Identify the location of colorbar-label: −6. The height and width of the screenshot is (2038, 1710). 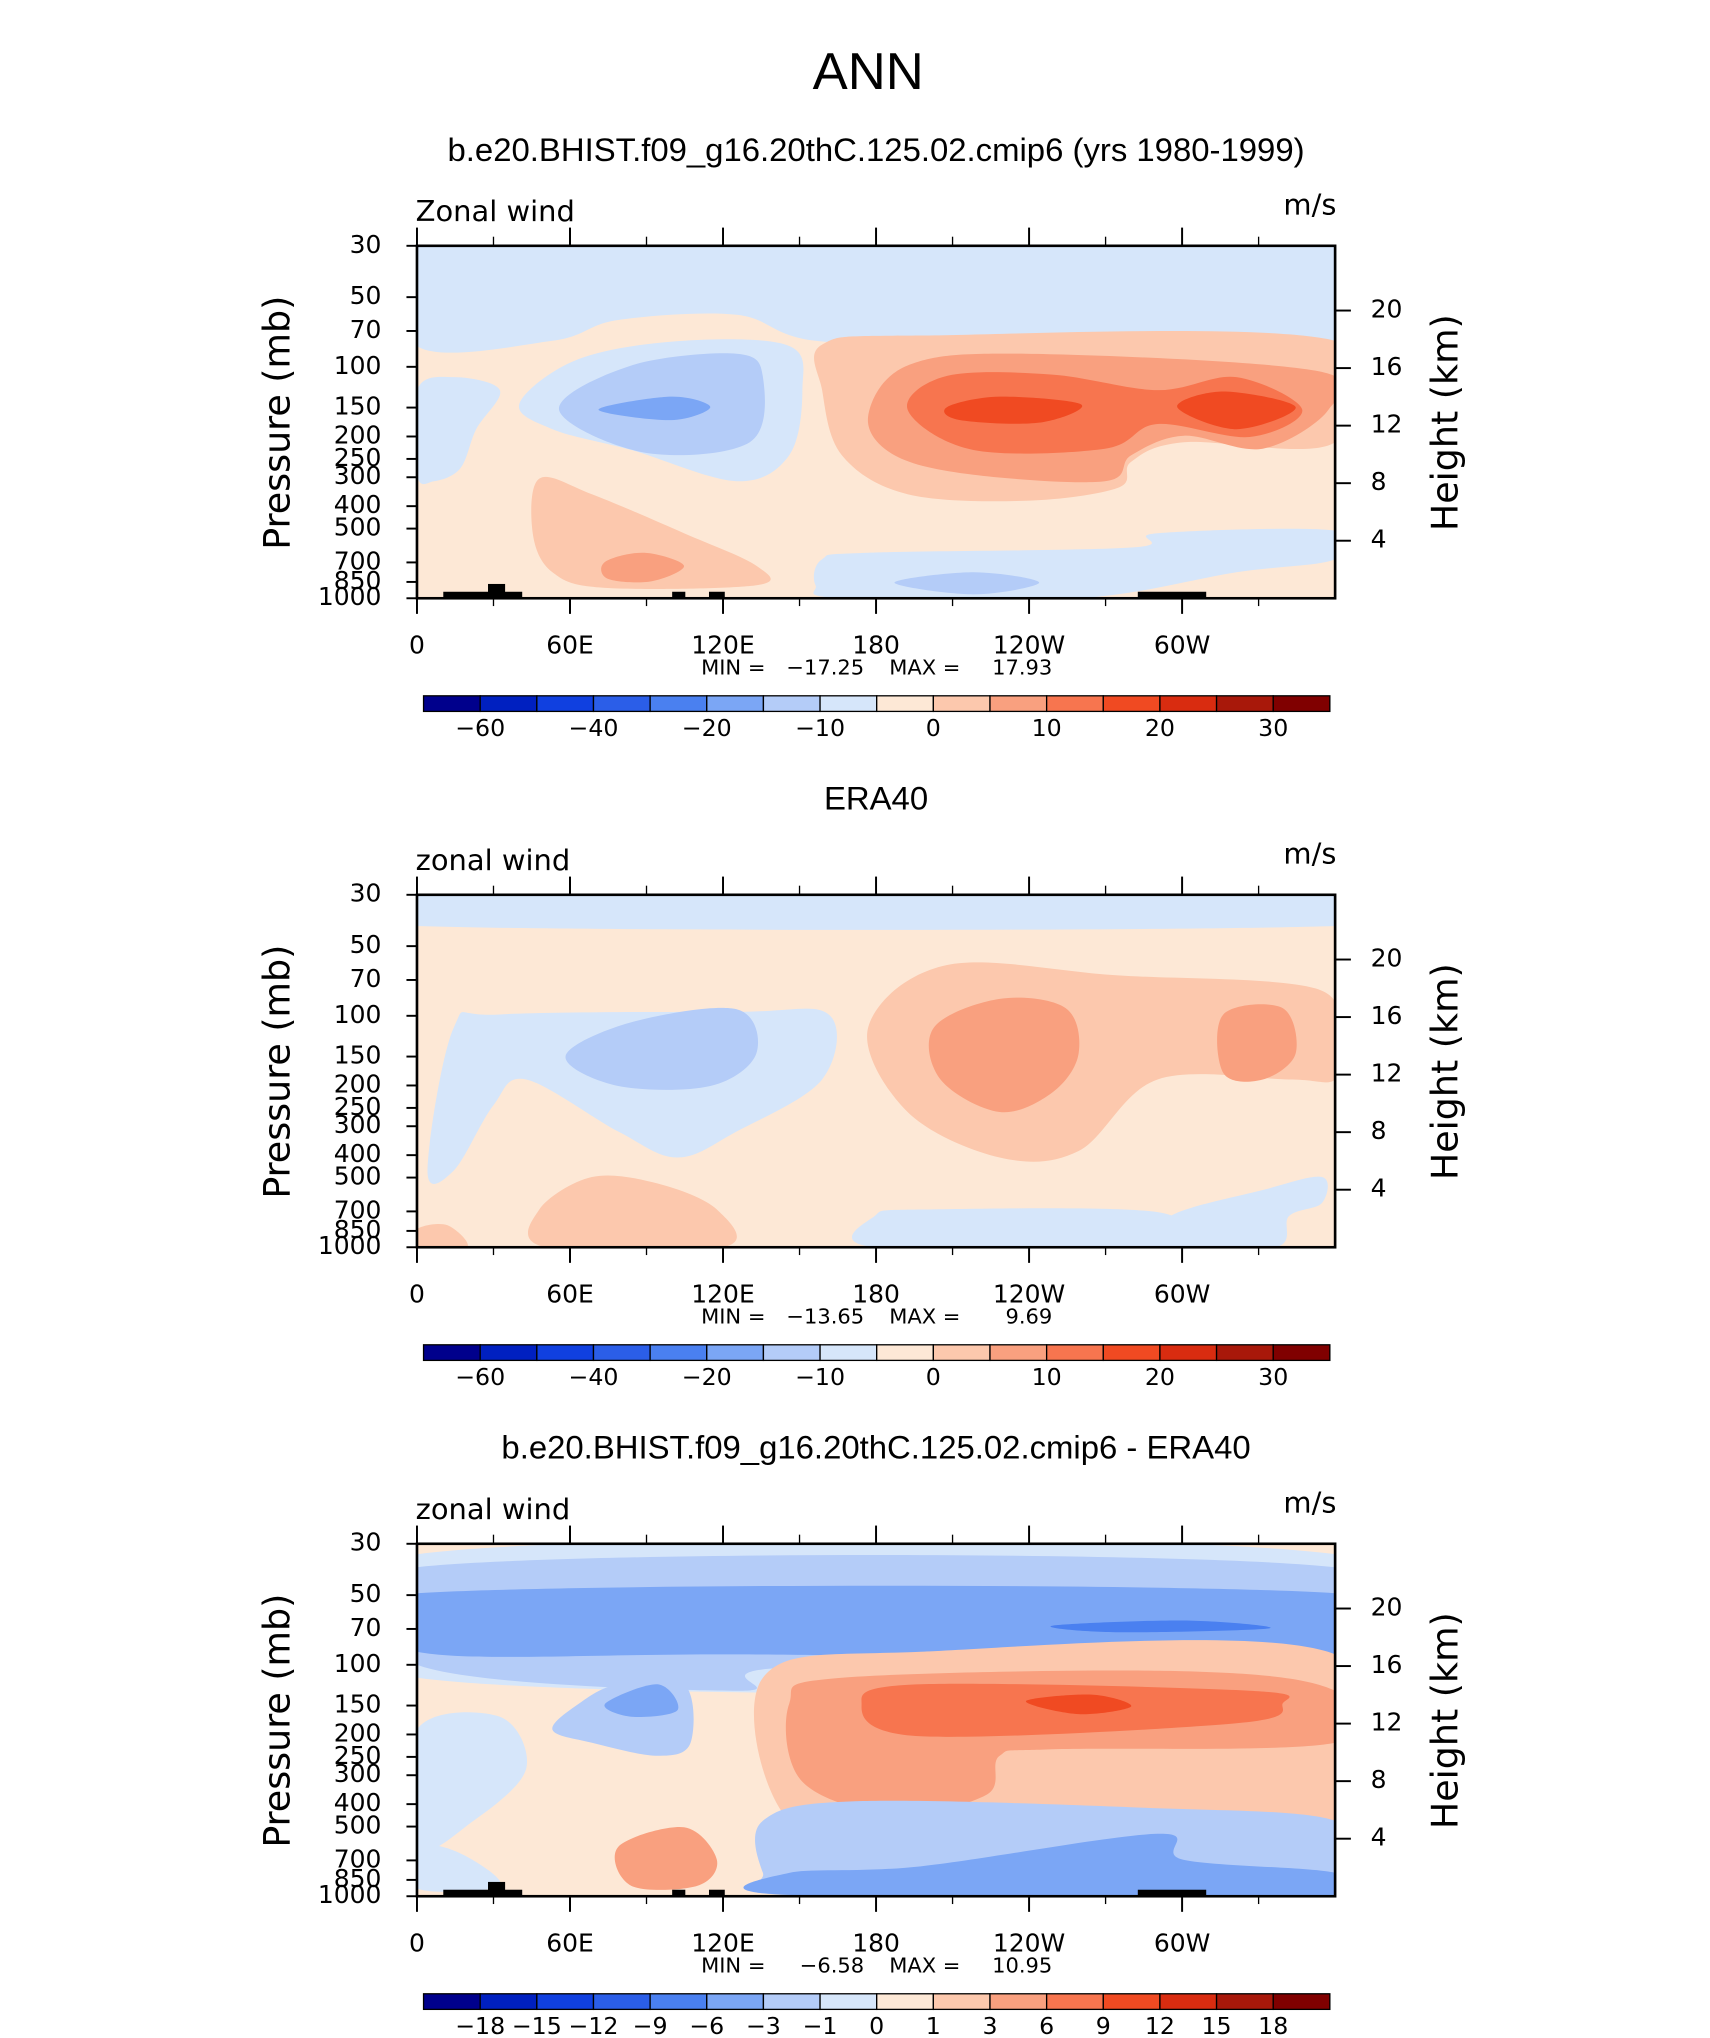
(706, 2025).